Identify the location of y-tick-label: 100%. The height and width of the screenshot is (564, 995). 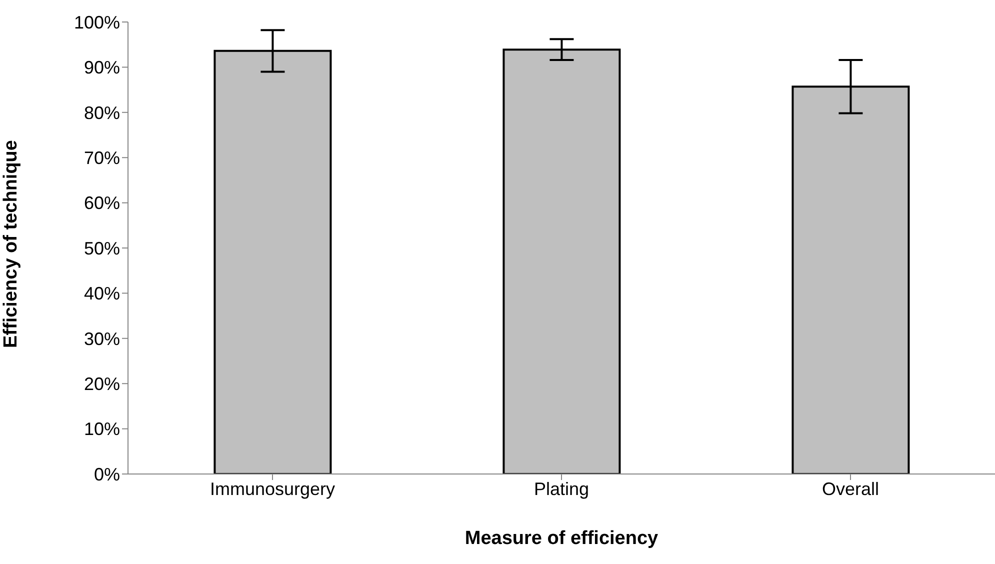
(97, 22).